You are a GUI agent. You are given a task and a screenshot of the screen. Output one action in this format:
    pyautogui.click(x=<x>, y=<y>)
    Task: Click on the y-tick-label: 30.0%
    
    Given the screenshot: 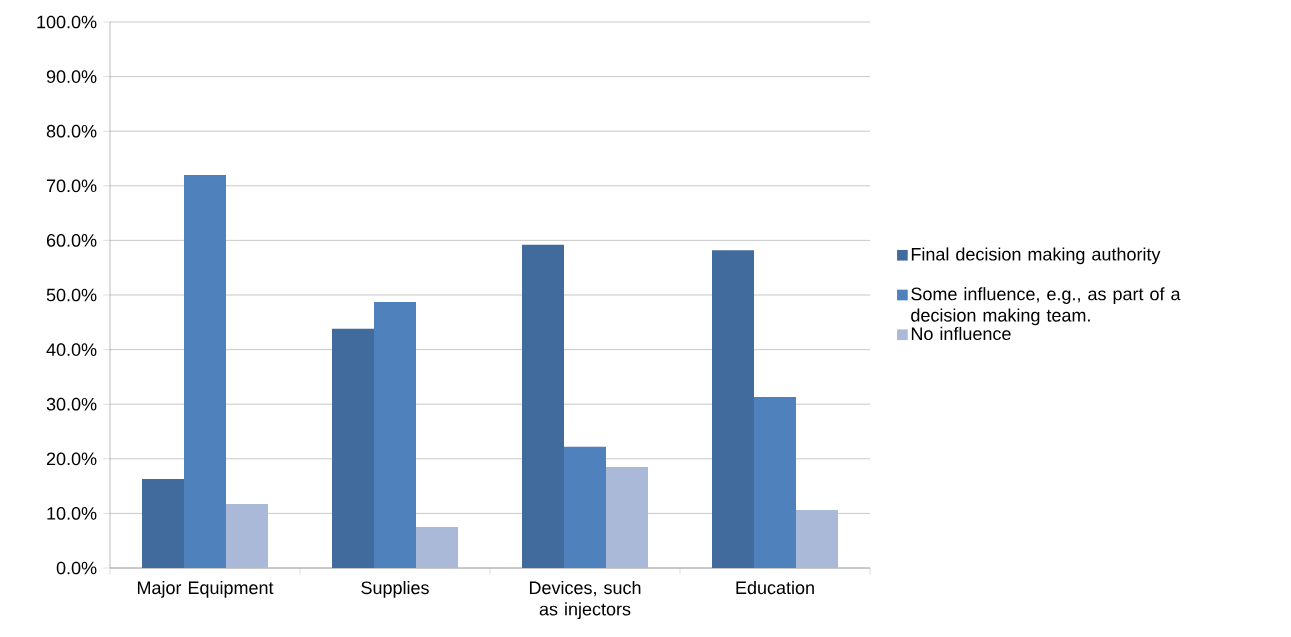 What is the action you would take?
    pyautogui.click(x=71, y=404)
    